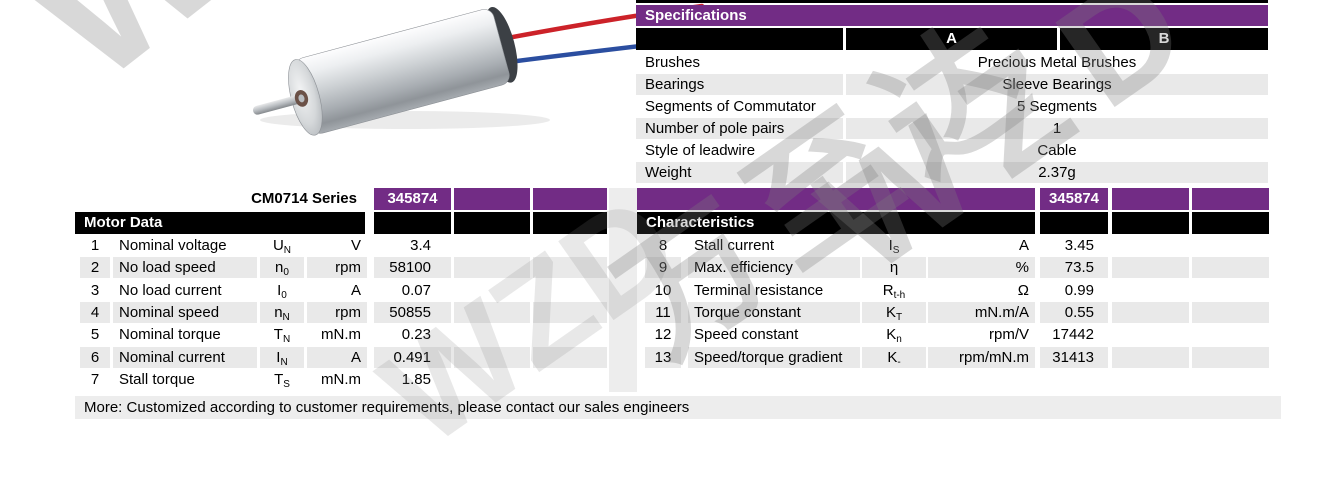  I want to click on table-row: 5 Nominal torque TN mN.m 0.23, so click(671, 334).